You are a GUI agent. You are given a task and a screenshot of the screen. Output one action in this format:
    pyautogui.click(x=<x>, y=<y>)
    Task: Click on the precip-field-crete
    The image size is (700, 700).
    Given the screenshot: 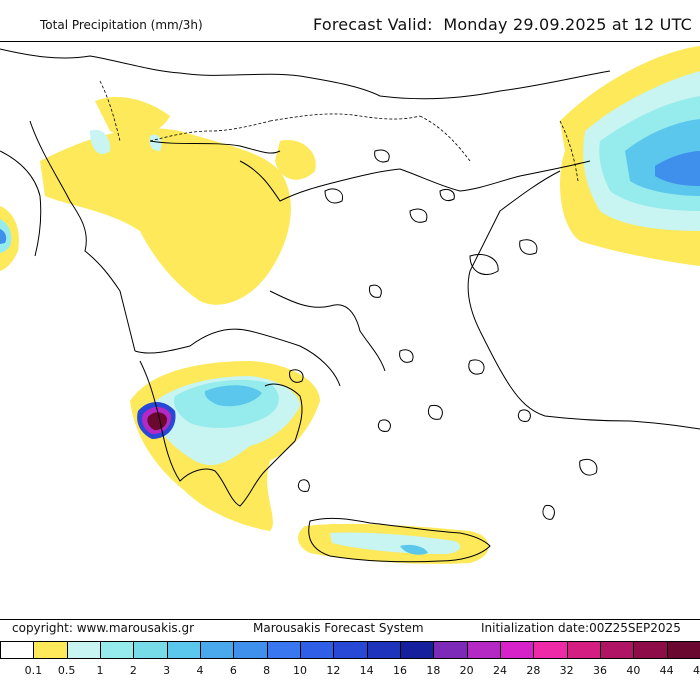 What is the action you would take?
    pyautogui.click(x=393, y=543)
    